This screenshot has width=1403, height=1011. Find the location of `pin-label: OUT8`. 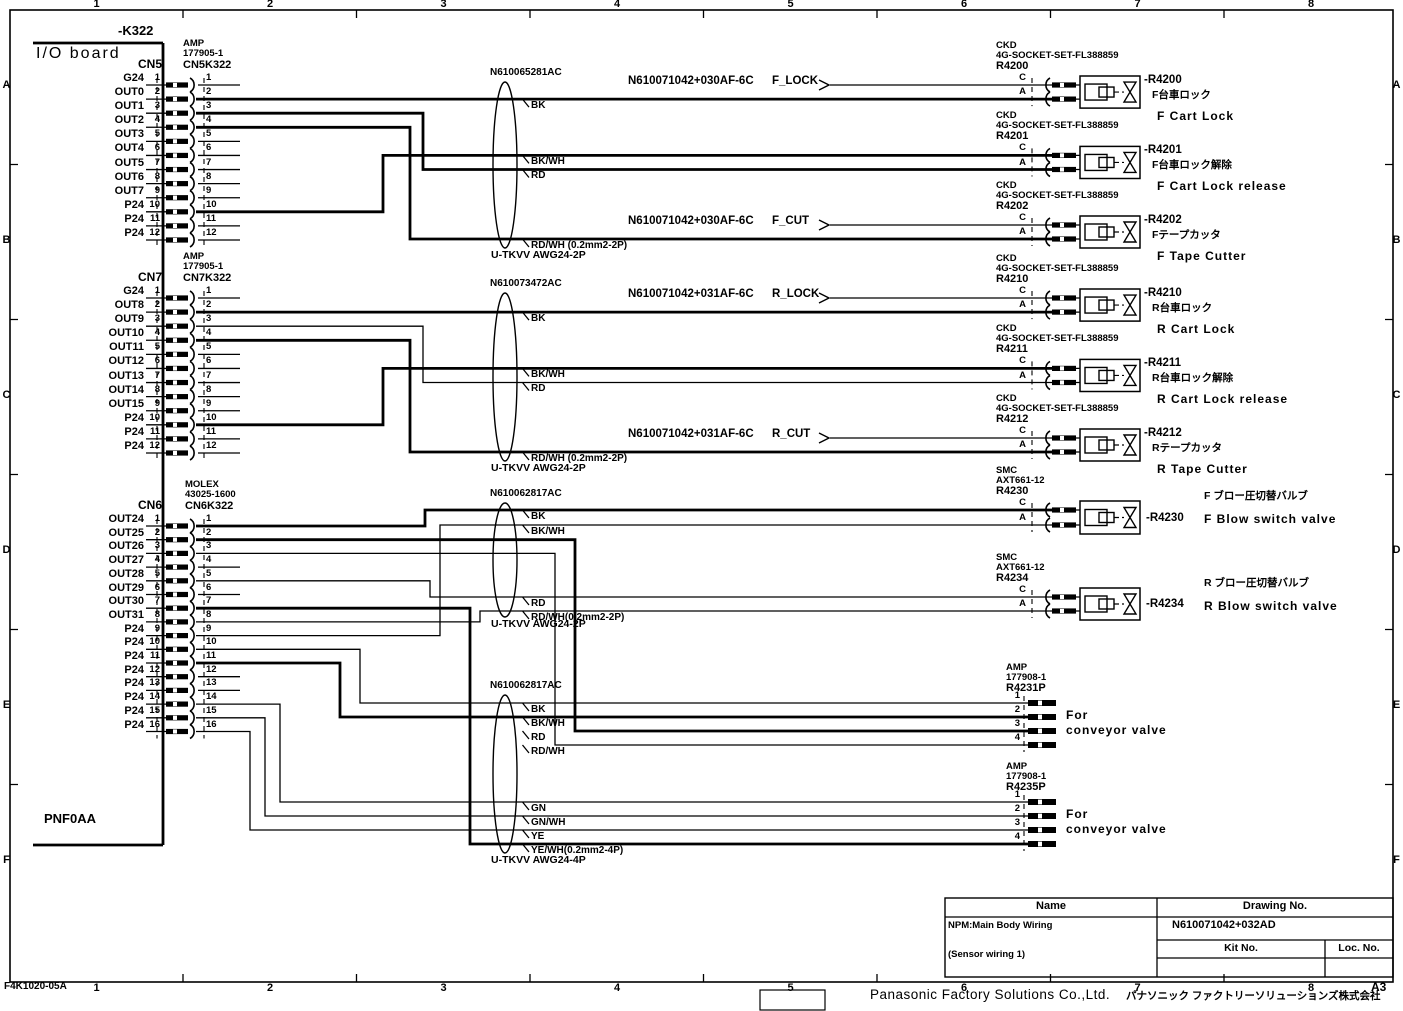

pin-label: OUT8 is located at coordinates (129, 305).